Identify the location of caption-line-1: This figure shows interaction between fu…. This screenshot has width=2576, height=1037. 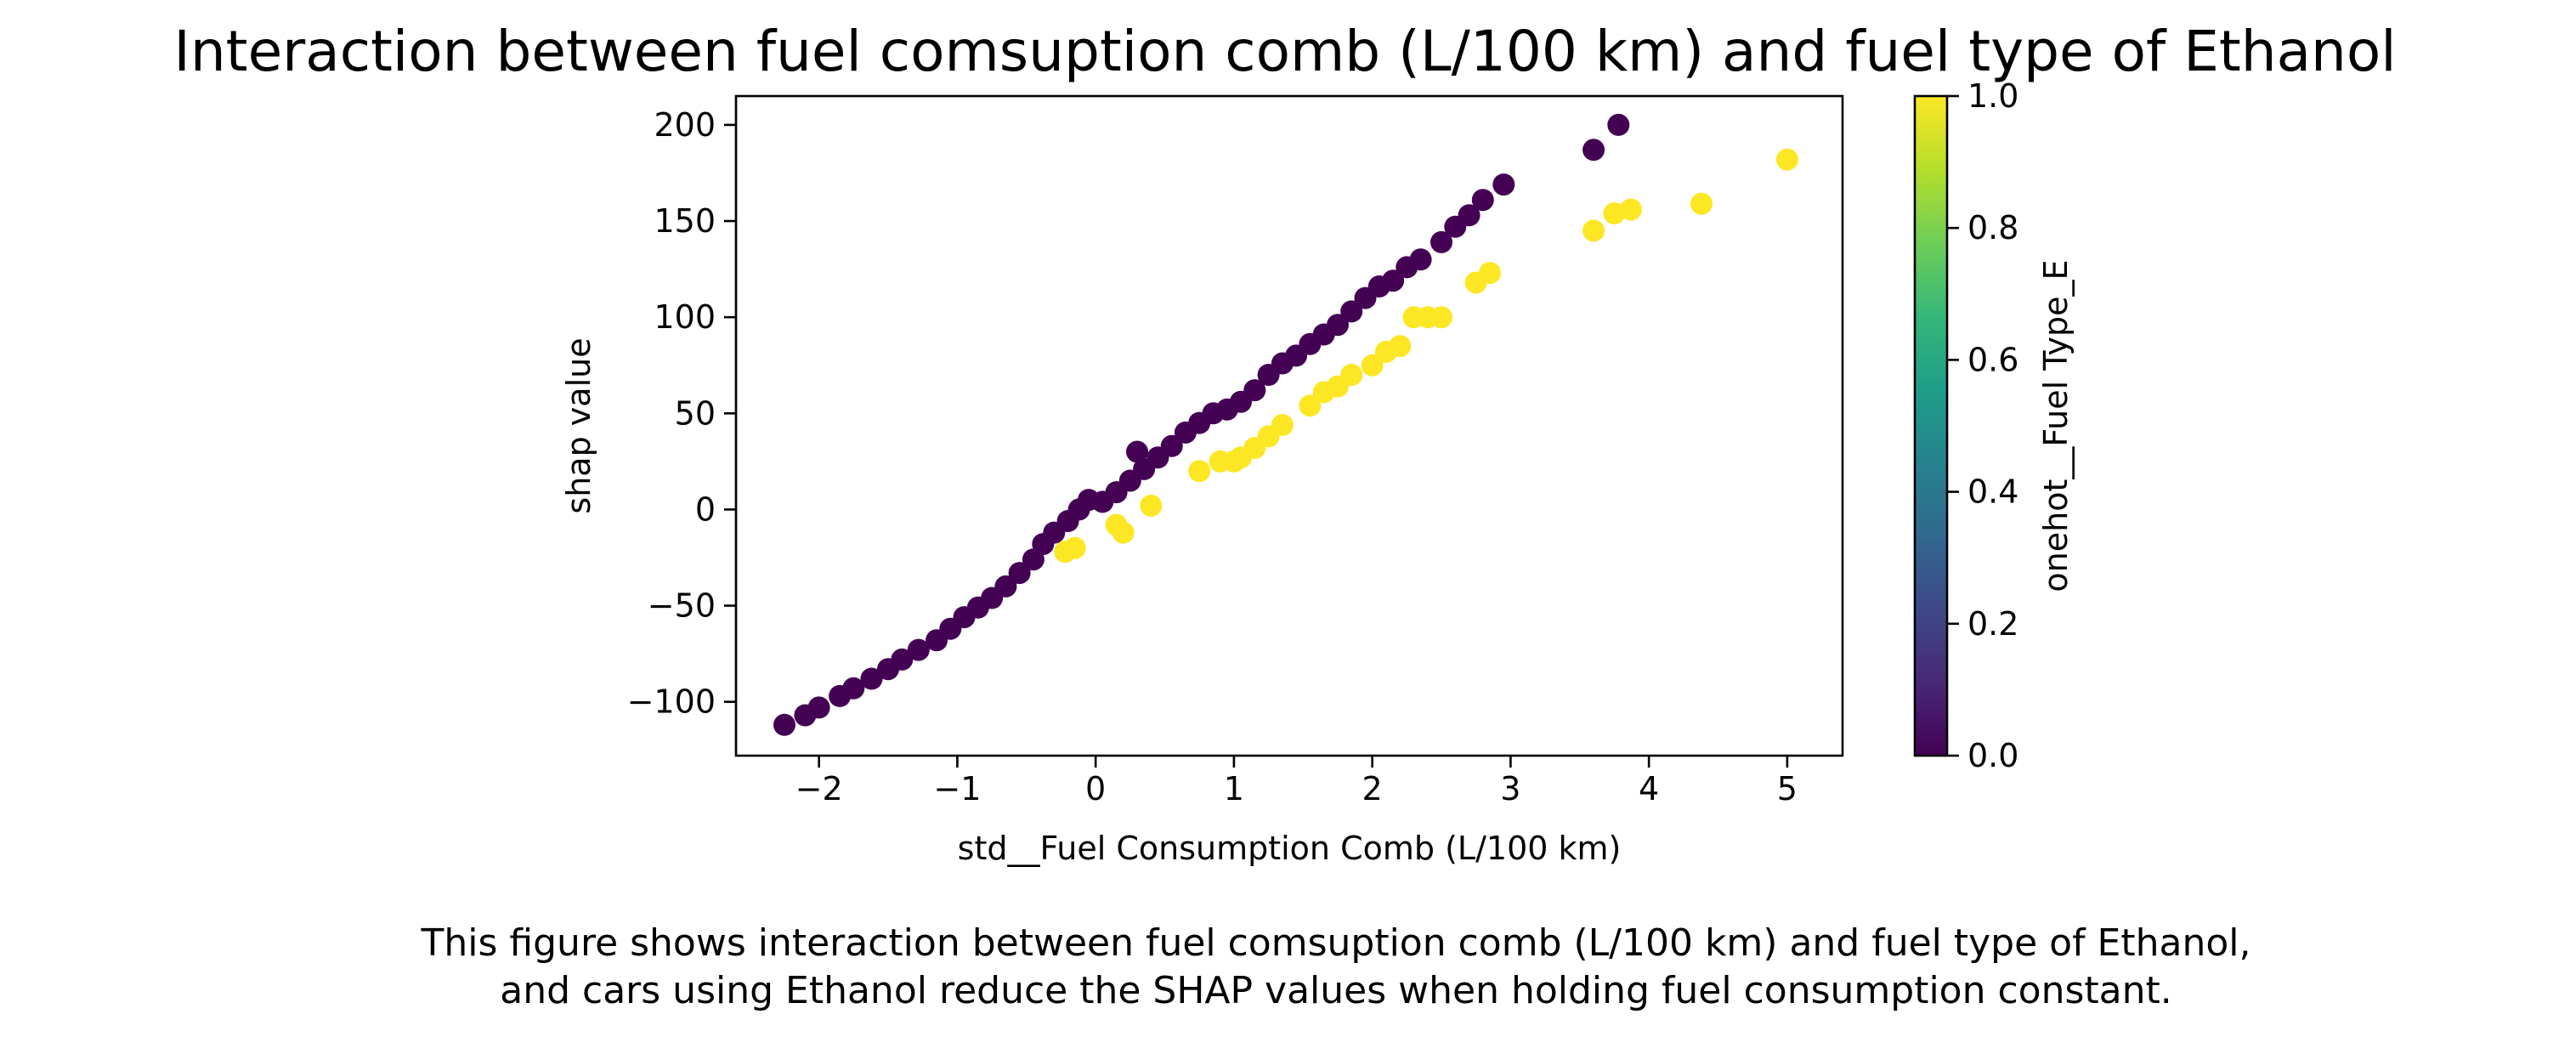
(1336, 943).